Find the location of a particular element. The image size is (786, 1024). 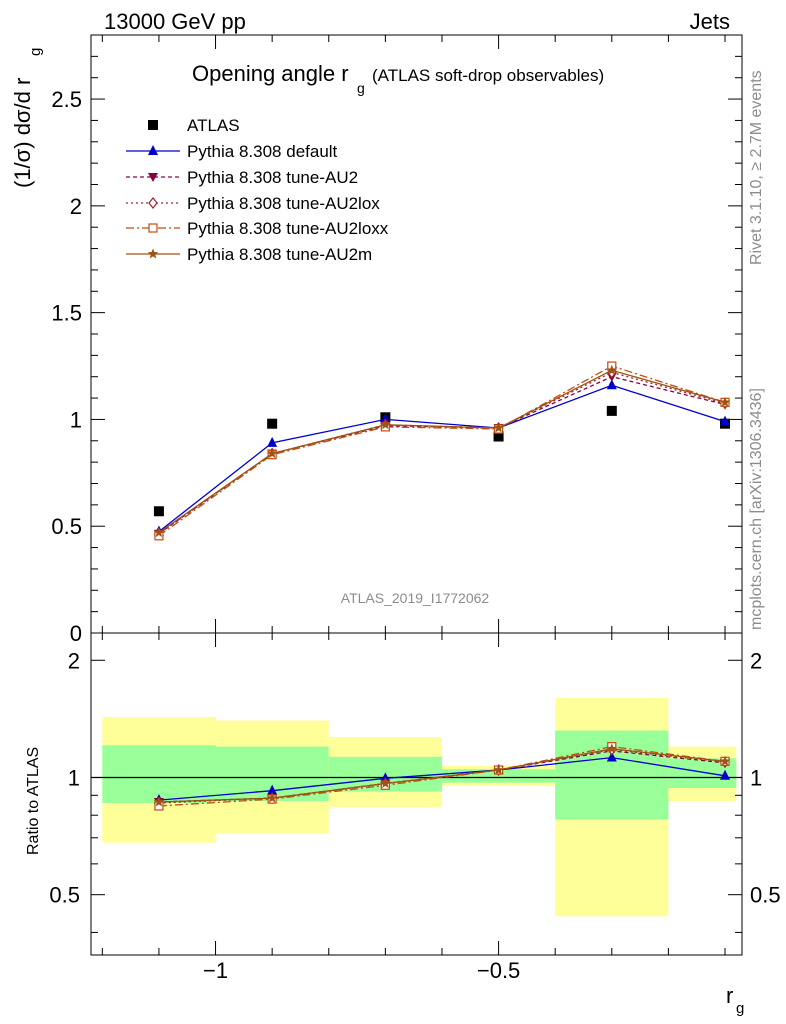

series-pythia-8-308-tune-au2m is located at coordinates (442, 451).